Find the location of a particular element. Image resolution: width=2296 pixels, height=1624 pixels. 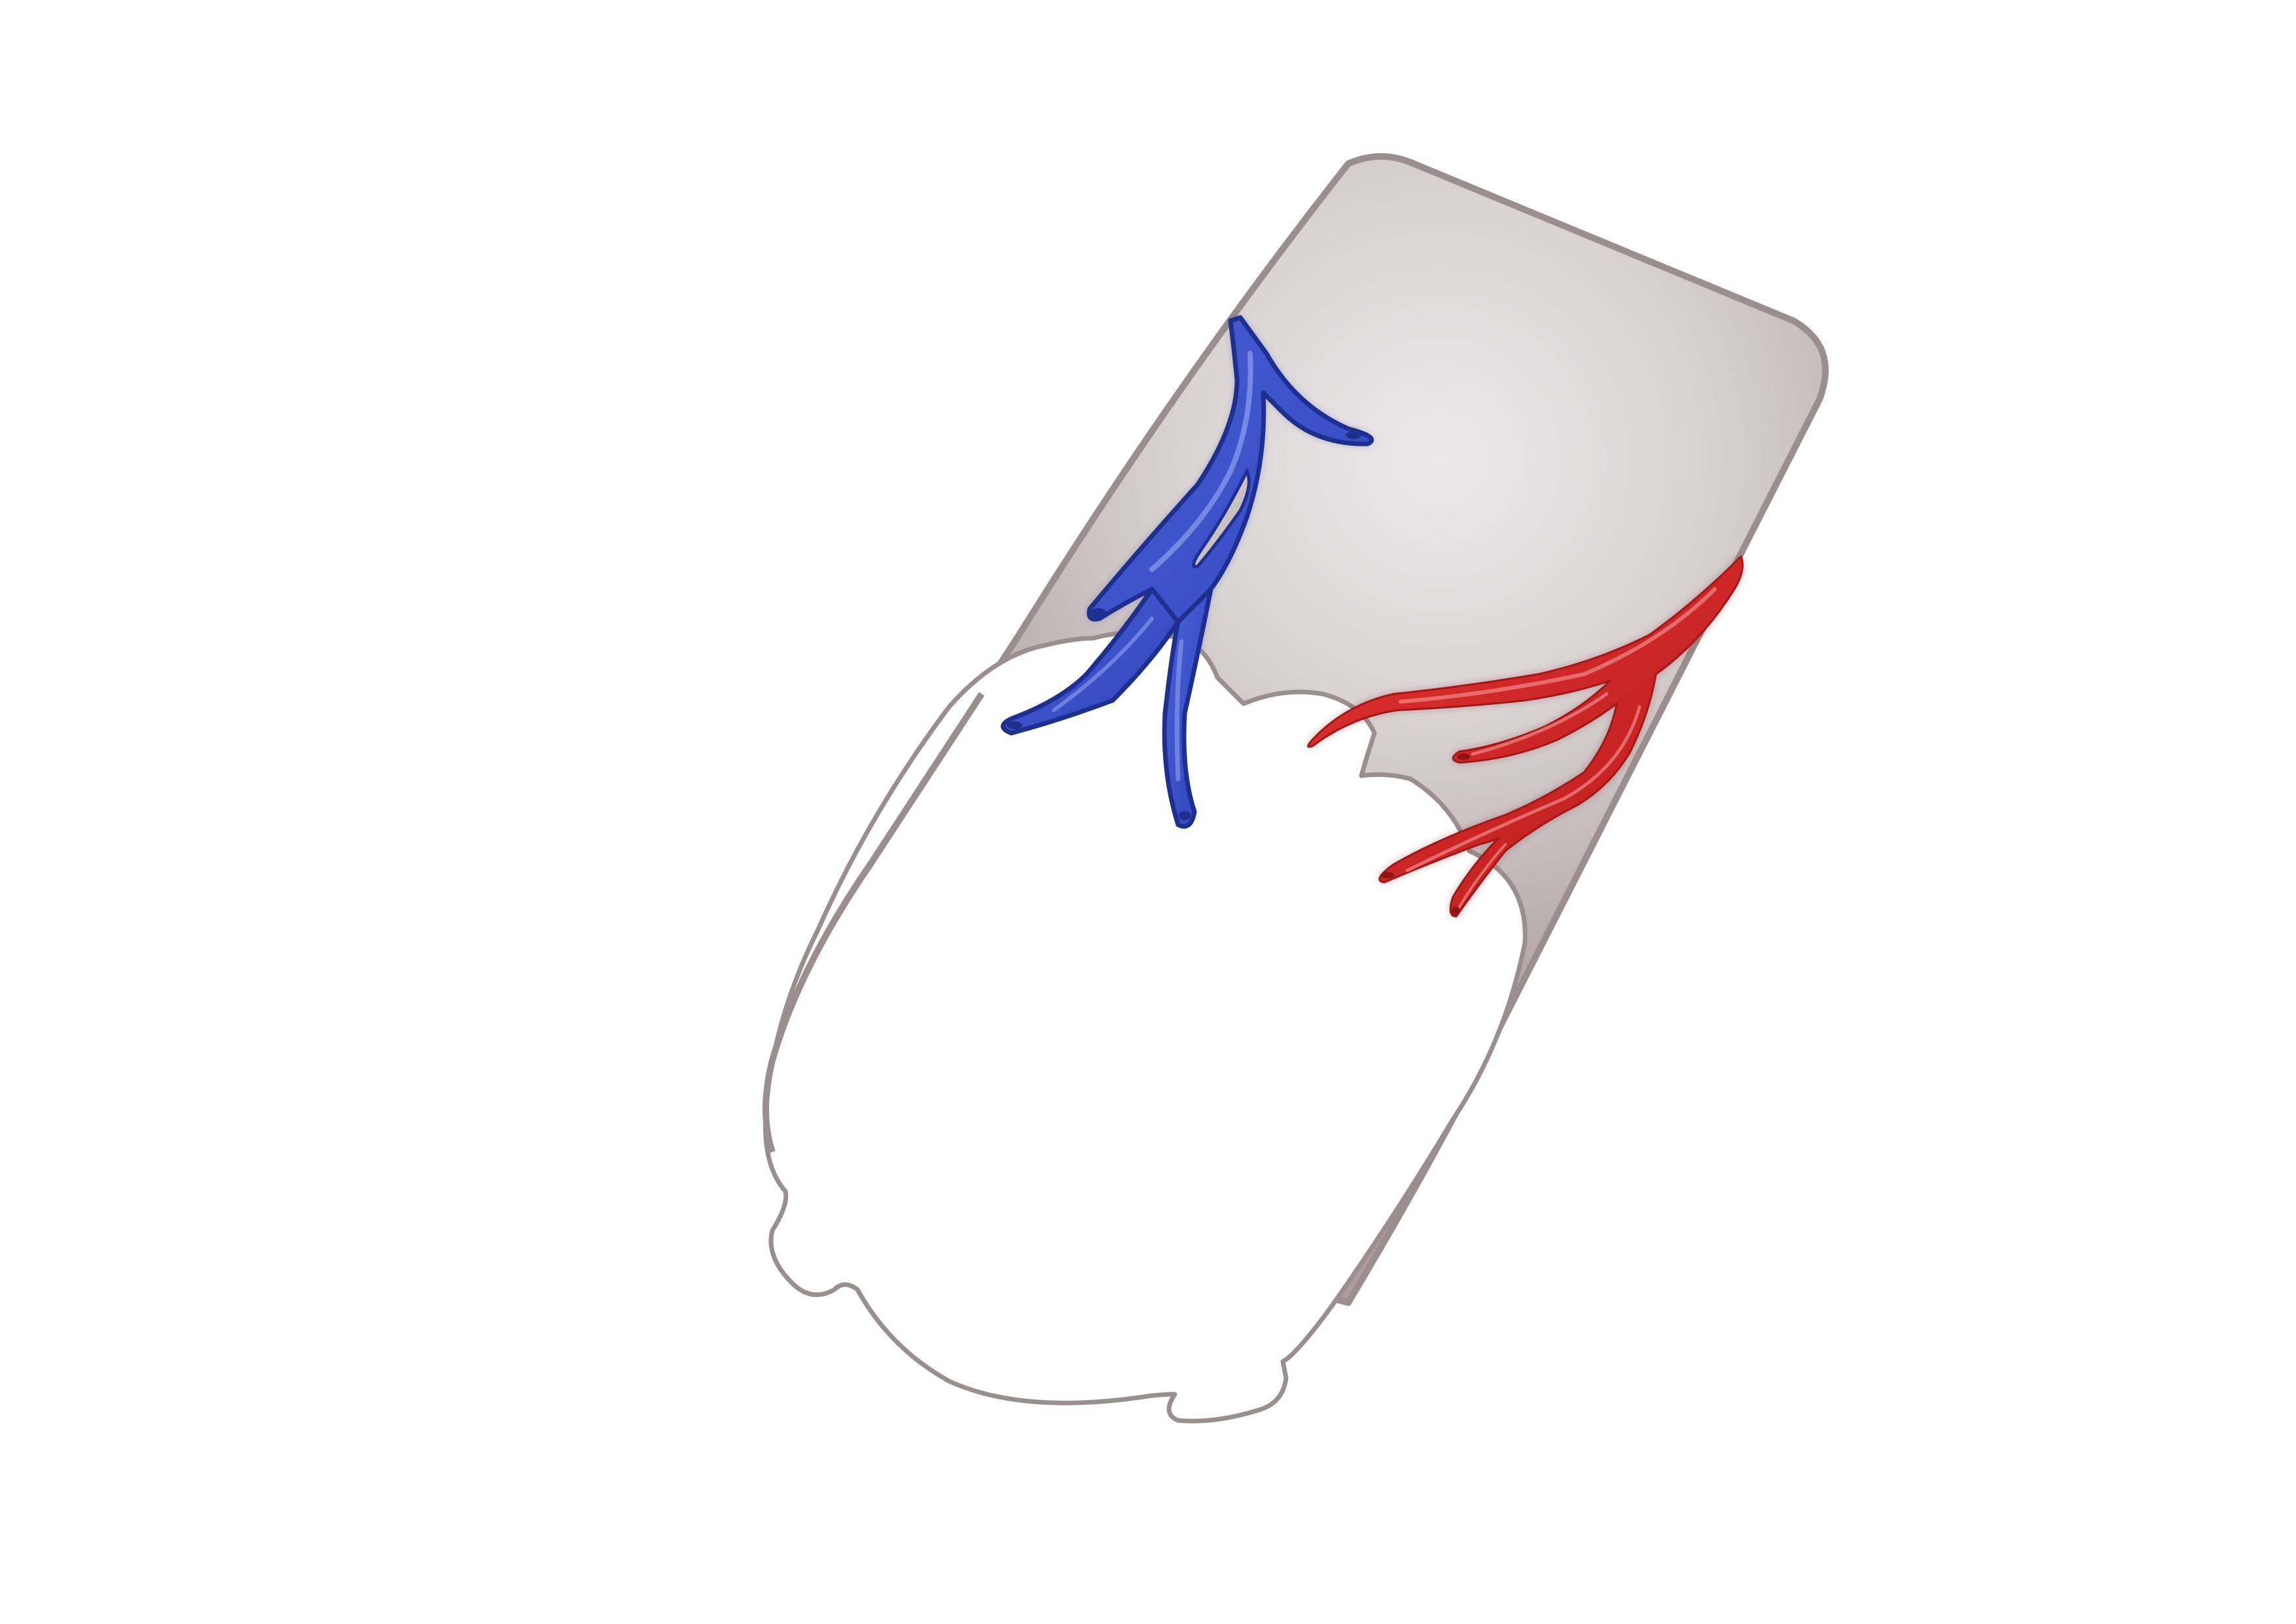

artery-tree-icon is located at coordinates (1525, 736).